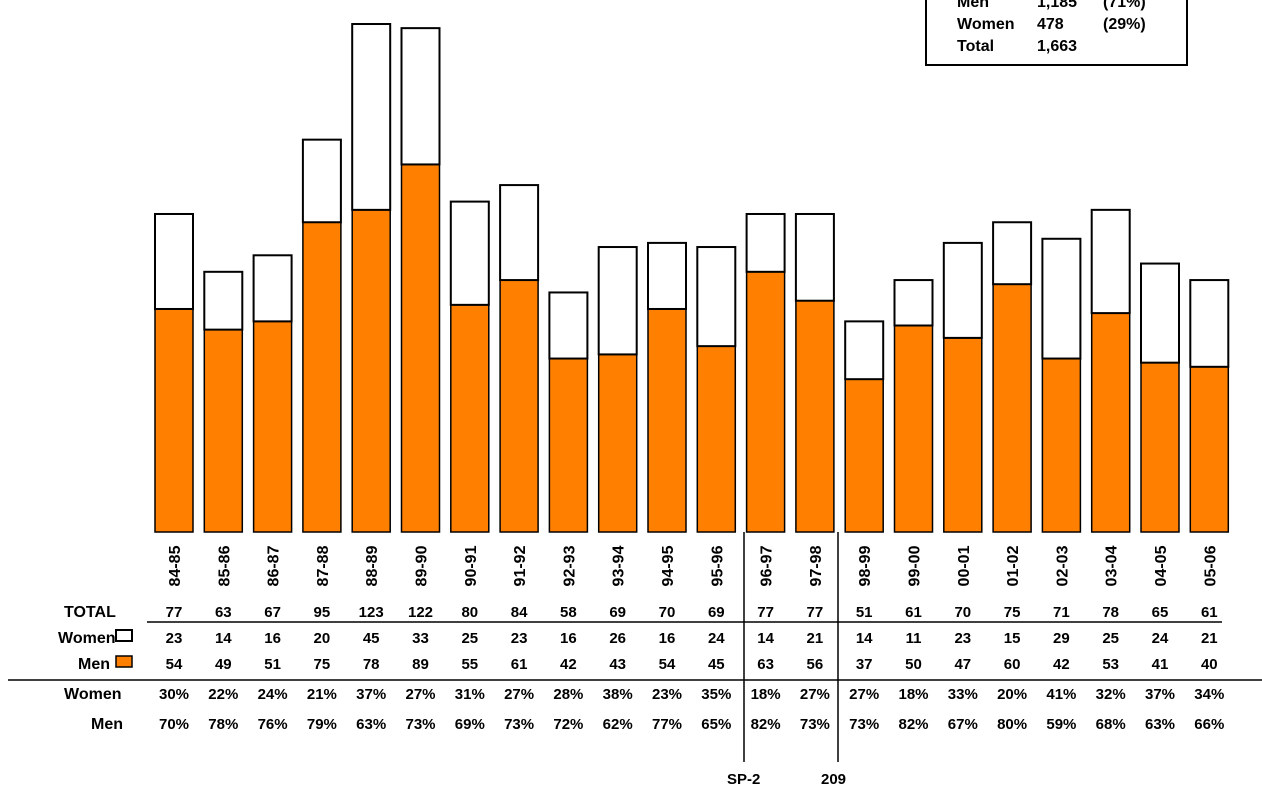 The image size is (1262, 789). Describe the element at coordinates (815, 694) in the screenshot. I see `women-pct-97-98: 27%` at that location.